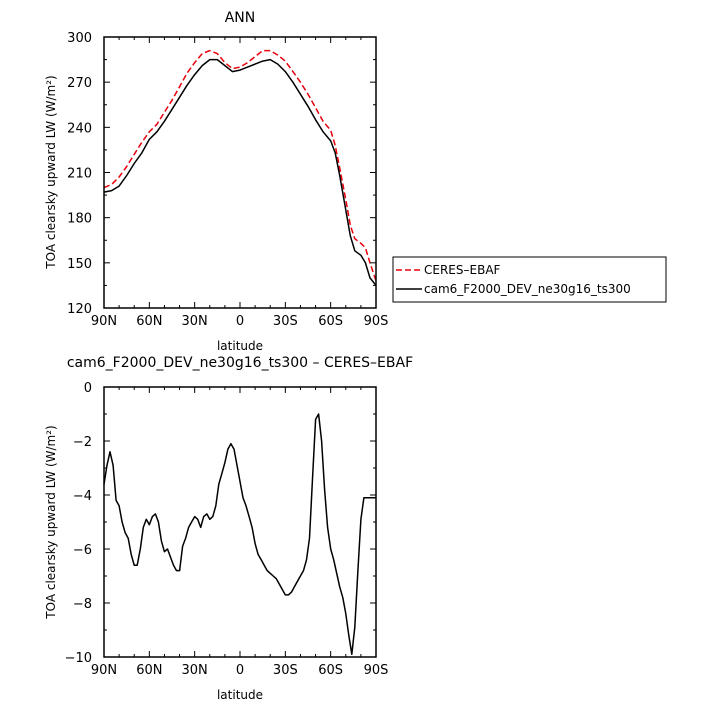  What do you see at coordinates (82, 604) in the screenshot?
I see `y-tick-label: −8` at bounding box center [82, 604].